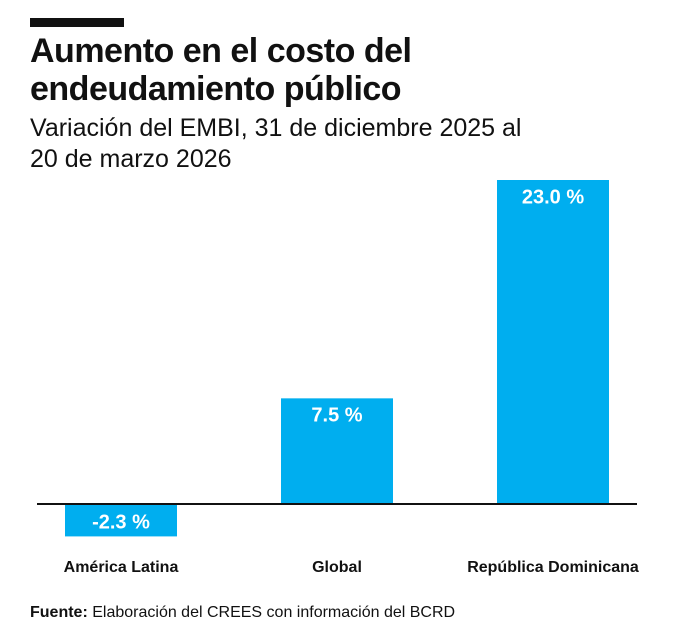 This screenshot has width=678, height=638. Describe the element at coordinates (336, 416) in the screenshot. I see `value-label: 7.5 %` at that location.